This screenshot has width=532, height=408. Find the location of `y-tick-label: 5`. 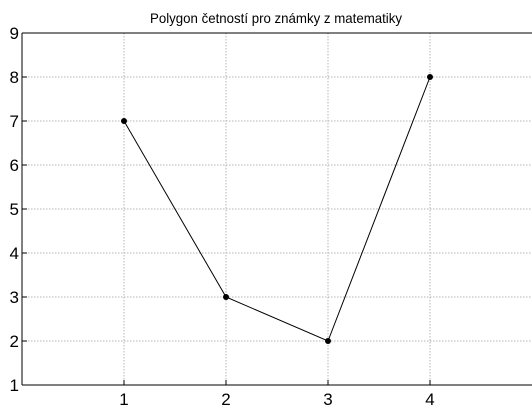

y-tick-label: 5 is located at coordinates (14, 209).